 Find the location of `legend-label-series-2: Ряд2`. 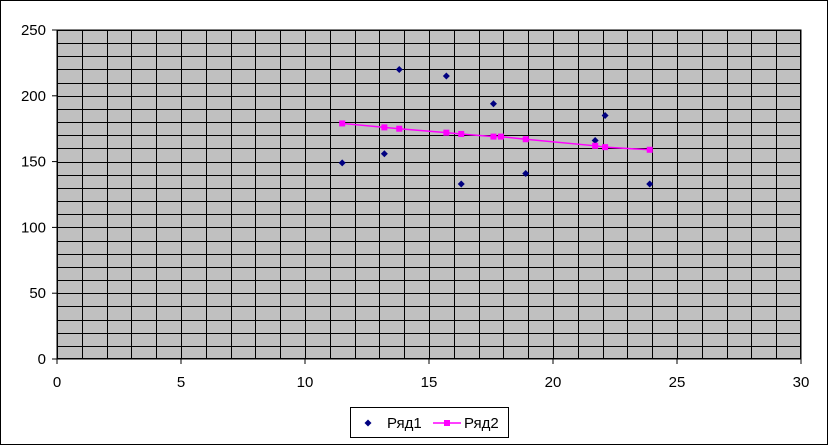

legend-label-series-2: Ряд2 is located at coordinates (481, 423).